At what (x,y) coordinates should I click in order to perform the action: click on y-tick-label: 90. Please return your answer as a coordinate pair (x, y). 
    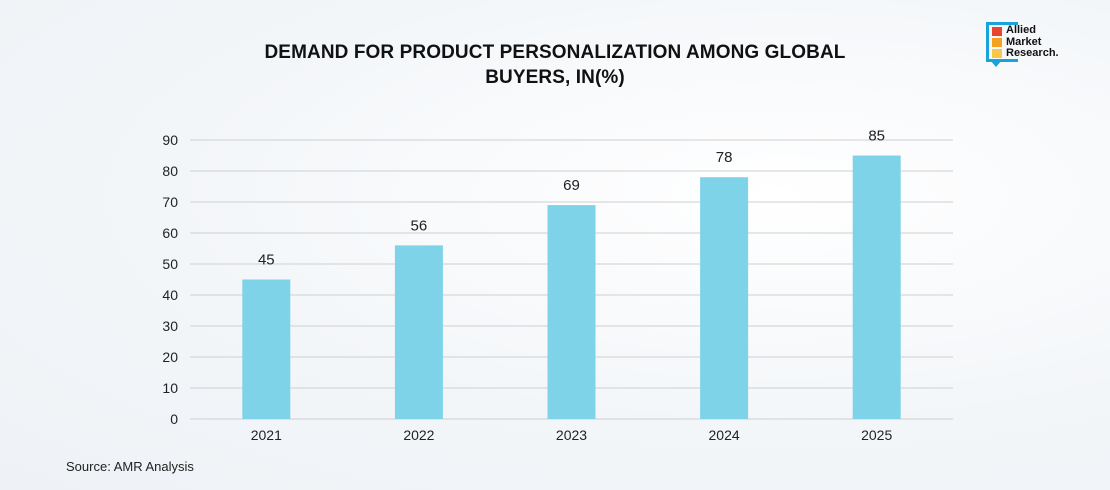
    Looking at the image, I should click on (170, 140).